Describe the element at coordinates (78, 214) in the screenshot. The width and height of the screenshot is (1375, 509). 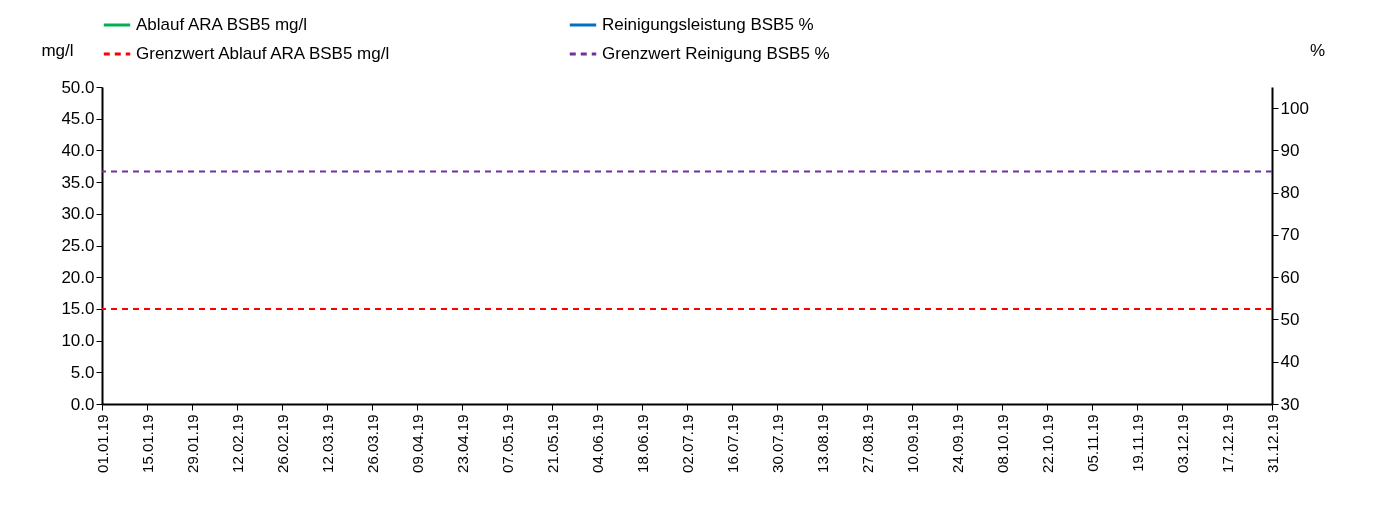
I see `y-tick-label: 30.0` at that location.